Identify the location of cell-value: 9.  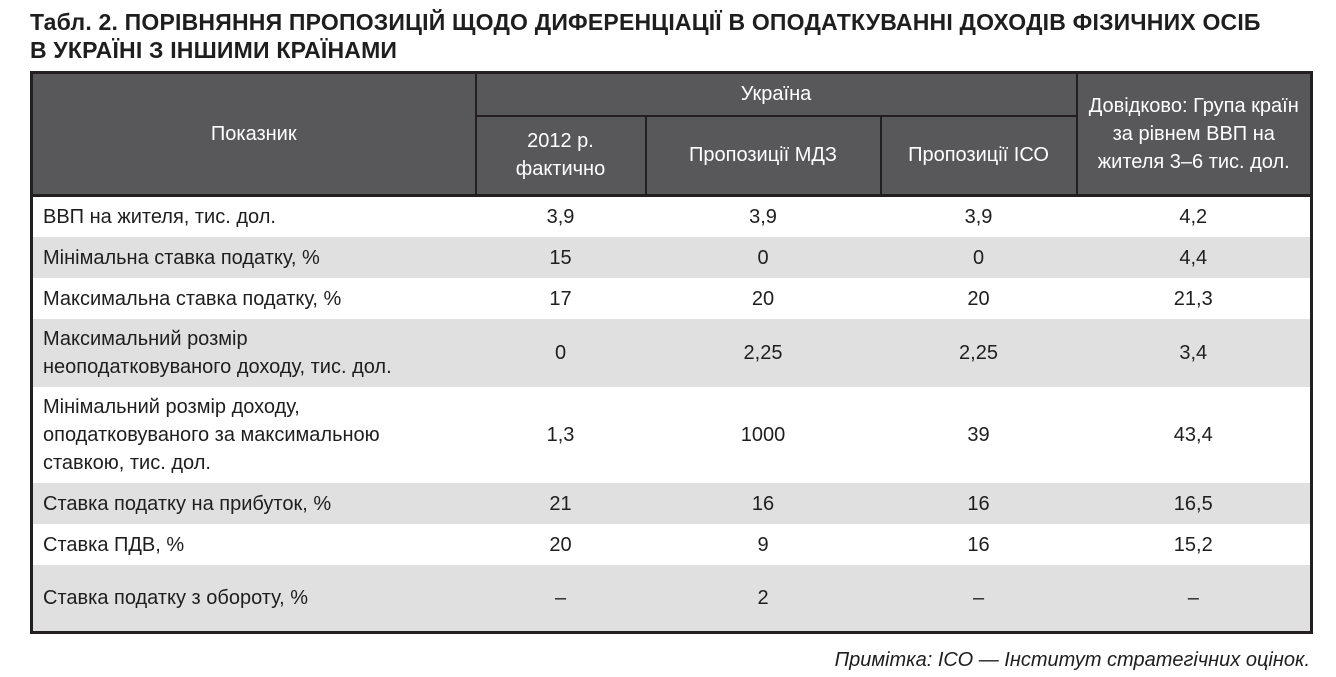
(763, 544).